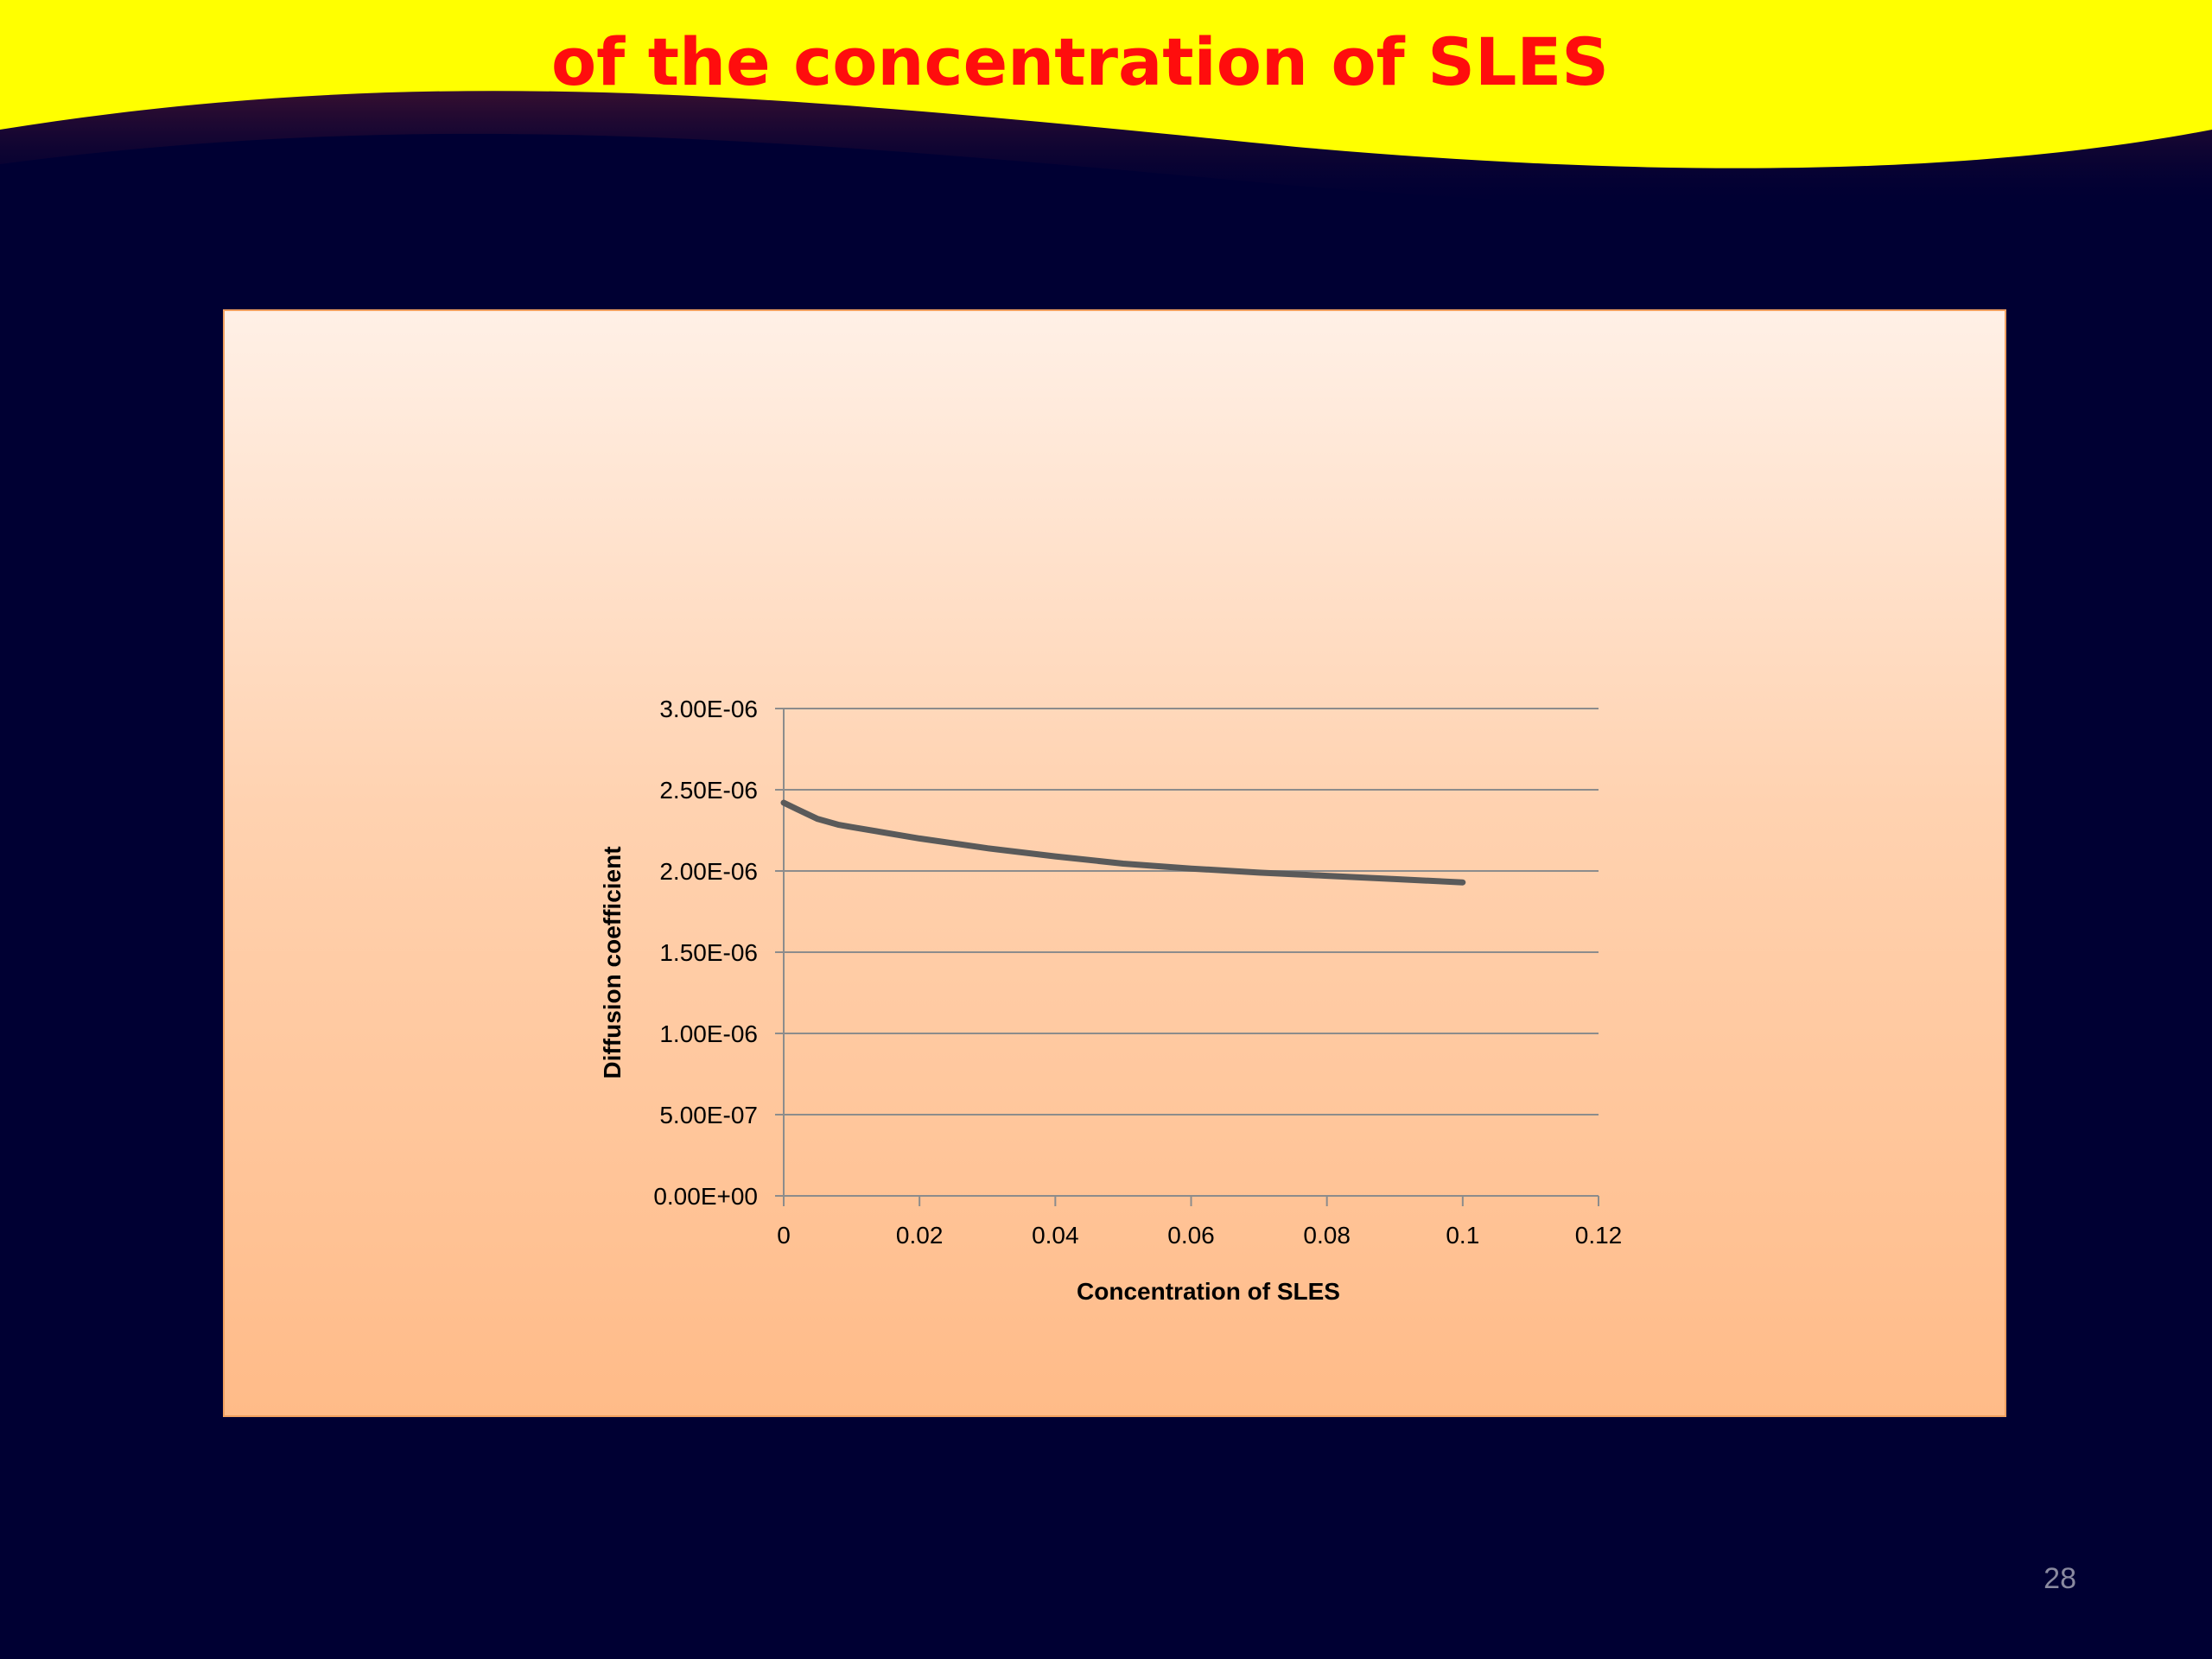 This screenshot has height=1659, width=2212. I want to click on x-axis-label: Concentration of SLES, so click(1208, 1291).